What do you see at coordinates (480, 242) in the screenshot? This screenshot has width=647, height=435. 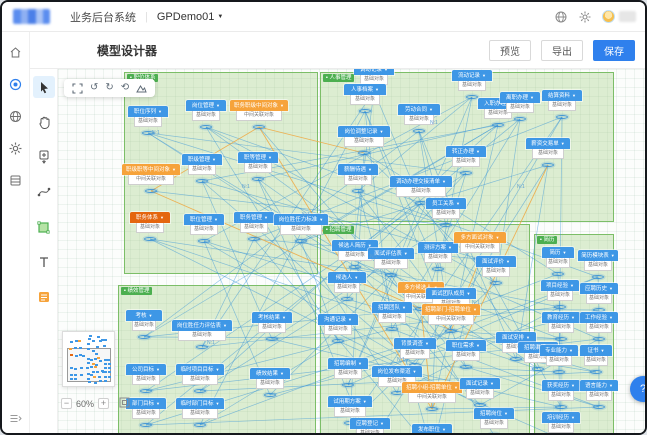 I see `diagram-node: 多方面试对象 ▼ 中间关联对象` at bounding box center [480, 242].